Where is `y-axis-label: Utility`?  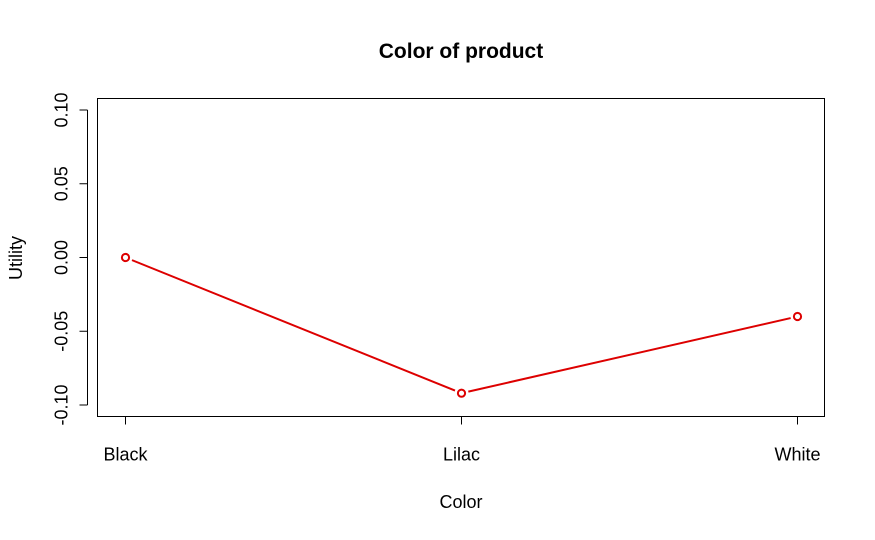 y-axis-label: Utility is located at coordinates (16, 258).